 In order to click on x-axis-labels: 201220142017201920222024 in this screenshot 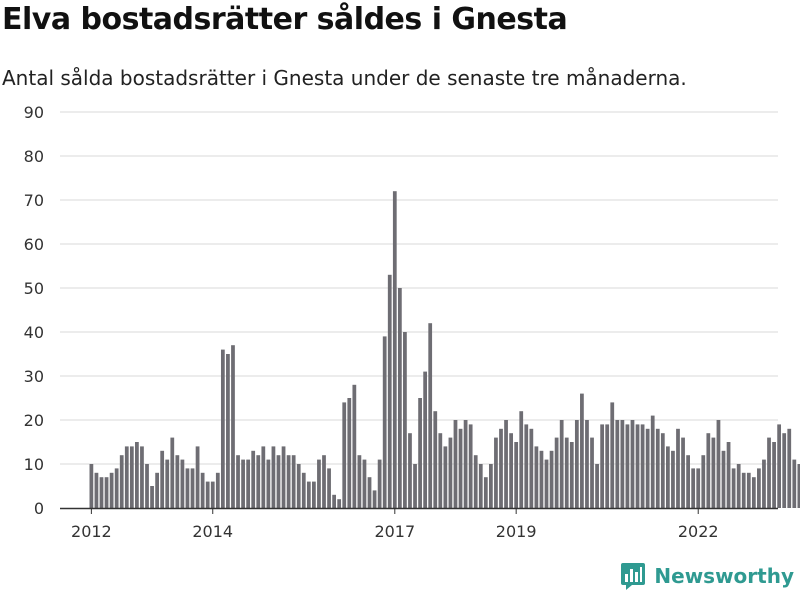, I will do `click(435, 525)`.